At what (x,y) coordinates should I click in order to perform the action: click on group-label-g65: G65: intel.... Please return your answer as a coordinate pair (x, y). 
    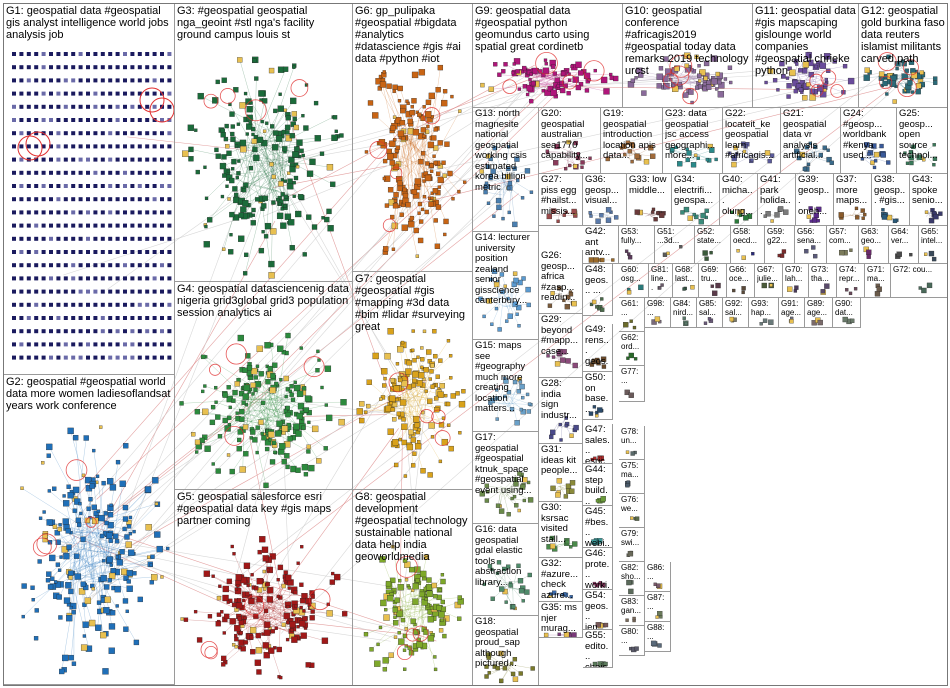
    Looking at the image, I should click on (932, 236).